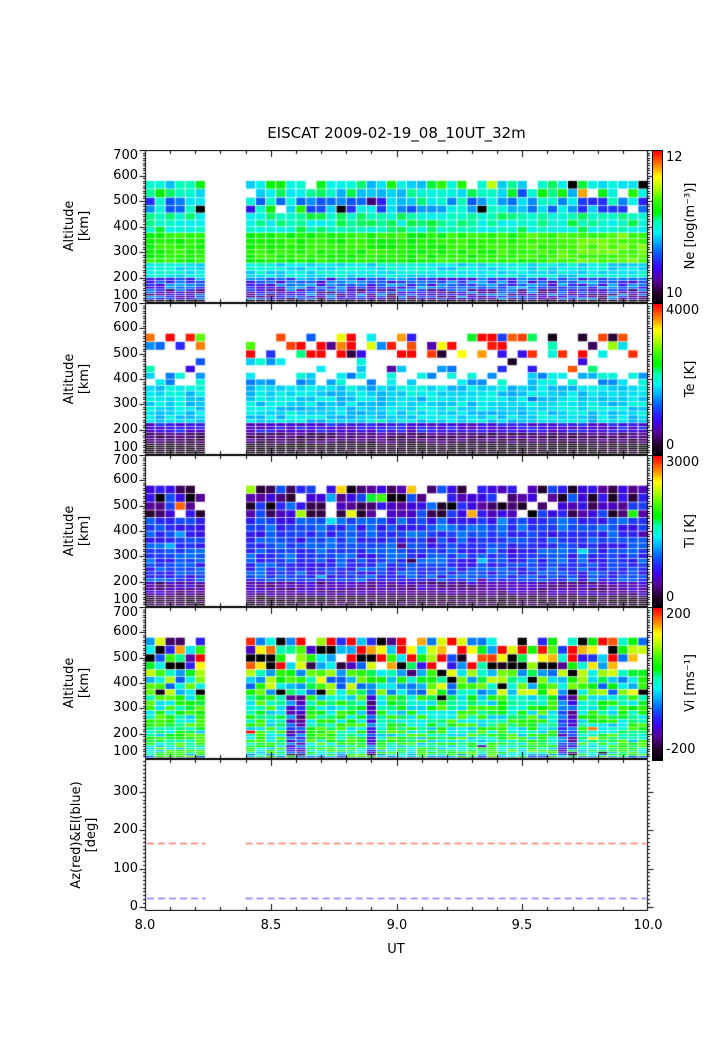 The image size is (708, 1063). What do you see at coordinates (125, 830) in the screenshot?
I see `azel-tick-label: 200` at bounding box center [125, 830].